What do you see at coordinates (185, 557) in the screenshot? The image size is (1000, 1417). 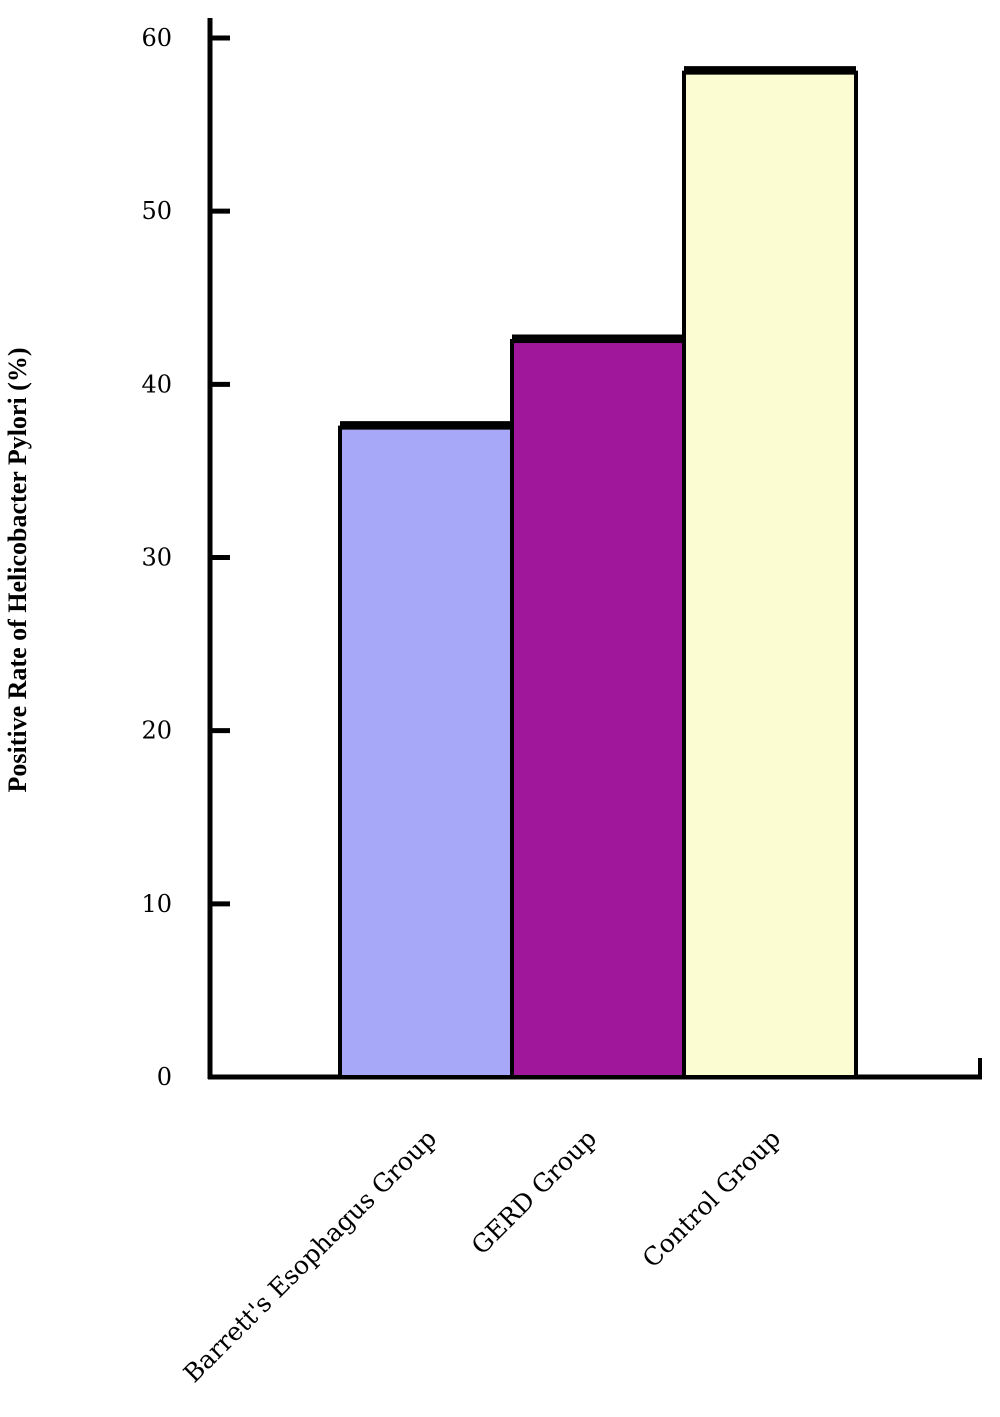 I see `y-ticks: 0 10 20 30 40 50 60` at bounding box center [185, 557].